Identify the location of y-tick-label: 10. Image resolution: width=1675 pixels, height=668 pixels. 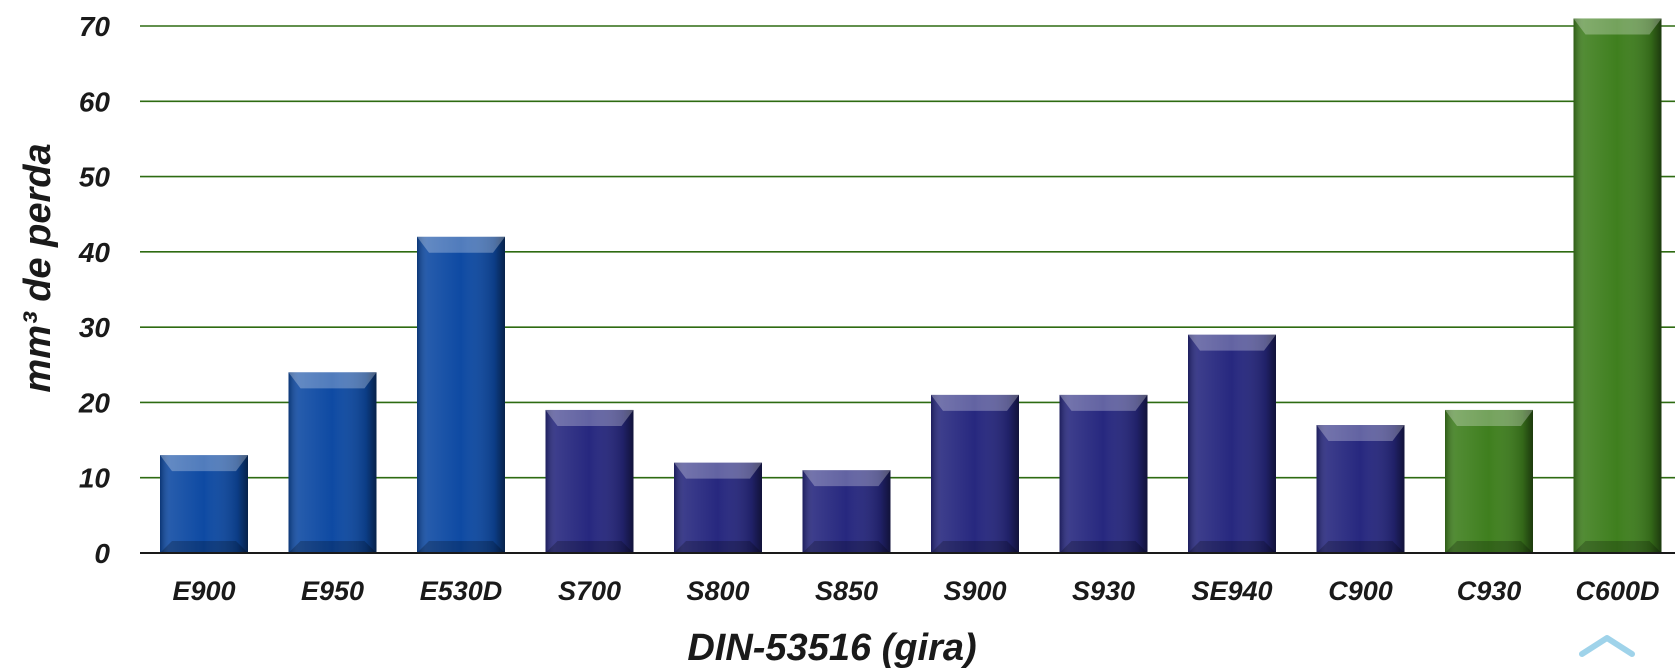
(95, 478).